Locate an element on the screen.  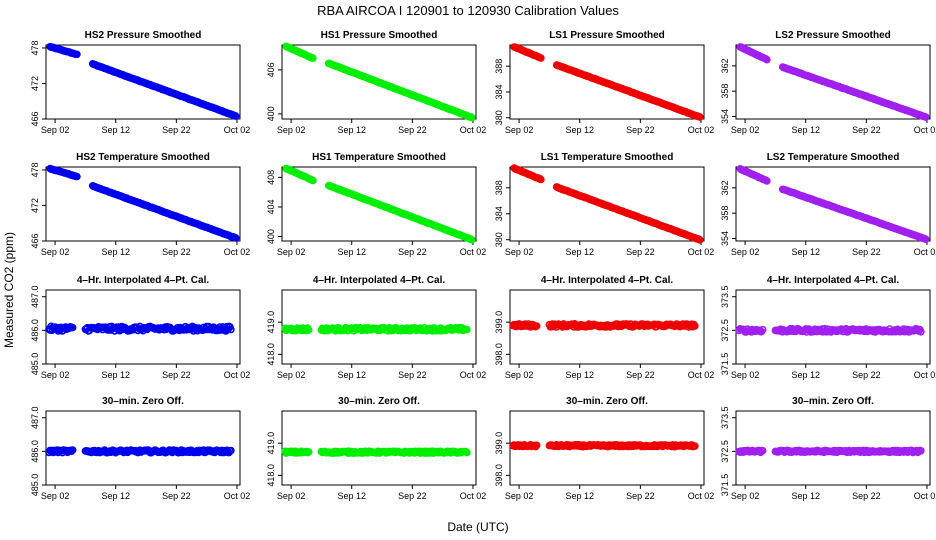
panel-title: HS2 Temperature Smoothed is located at coordinates (143, 157).